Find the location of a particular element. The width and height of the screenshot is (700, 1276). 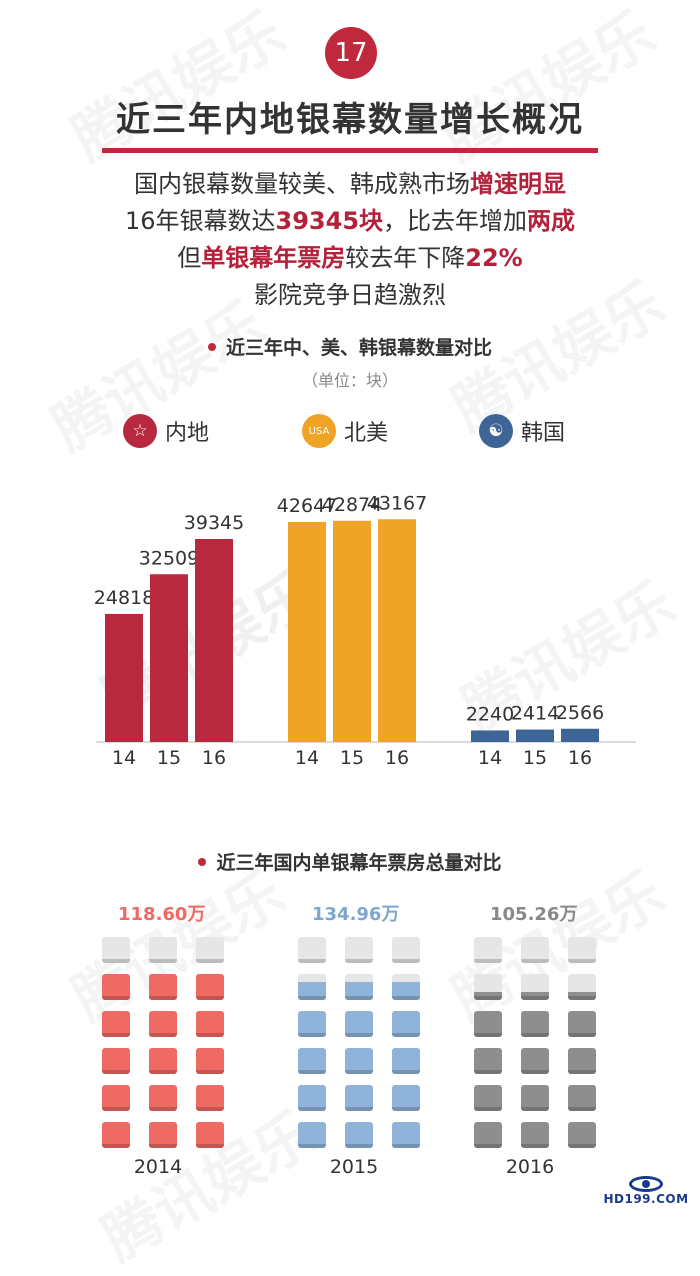

box-office-section-title: 近三年国内单银幕年票房总量对比 is located at coordinates (350, 861).